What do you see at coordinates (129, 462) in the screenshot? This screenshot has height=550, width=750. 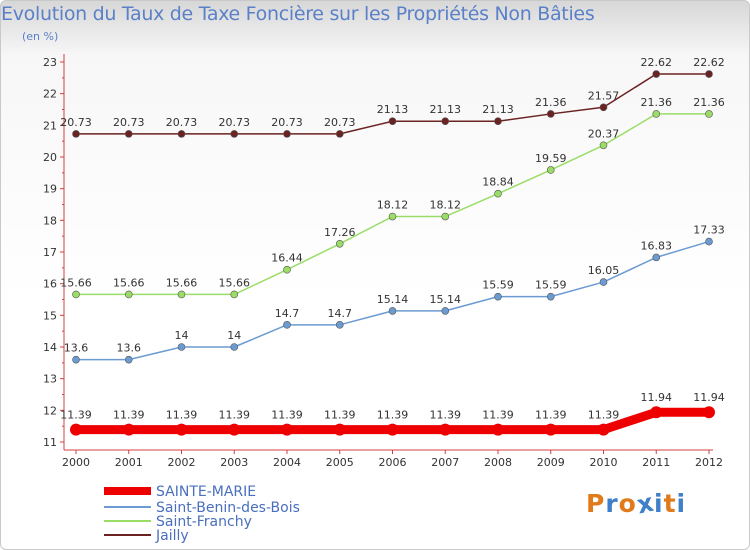 I see `x-tick-label: 2001` at bounding box center [129, 462].